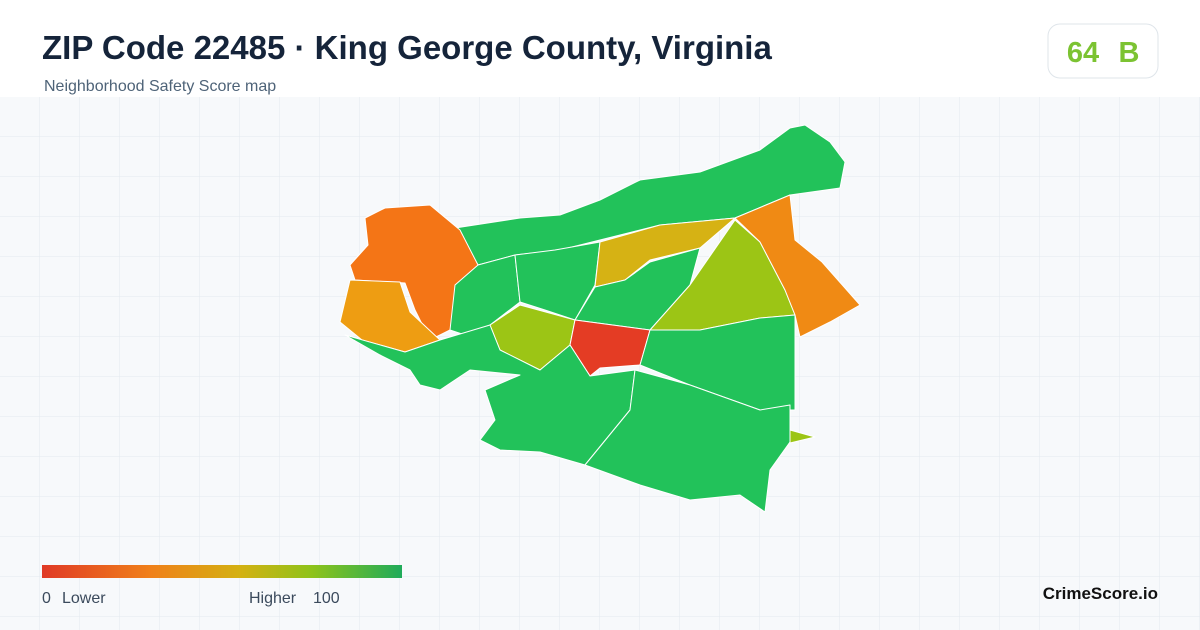 Image resolution: width=1200 pixels, height=630 pixels. What do you see at coordinates (46, 598) in the screenshot?
I see `legend-min: 0` at bounding box center [46, 598].